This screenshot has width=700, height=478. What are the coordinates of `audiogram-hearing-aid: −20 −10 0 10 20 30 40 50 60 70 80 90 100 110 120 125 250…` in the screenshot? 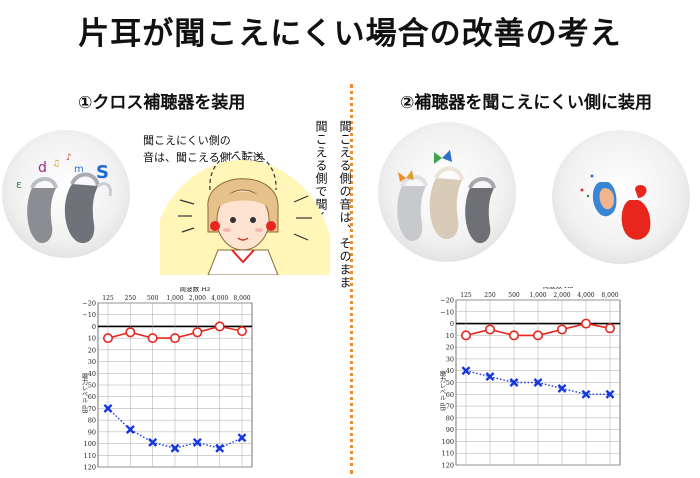 It's located at (538, 379).